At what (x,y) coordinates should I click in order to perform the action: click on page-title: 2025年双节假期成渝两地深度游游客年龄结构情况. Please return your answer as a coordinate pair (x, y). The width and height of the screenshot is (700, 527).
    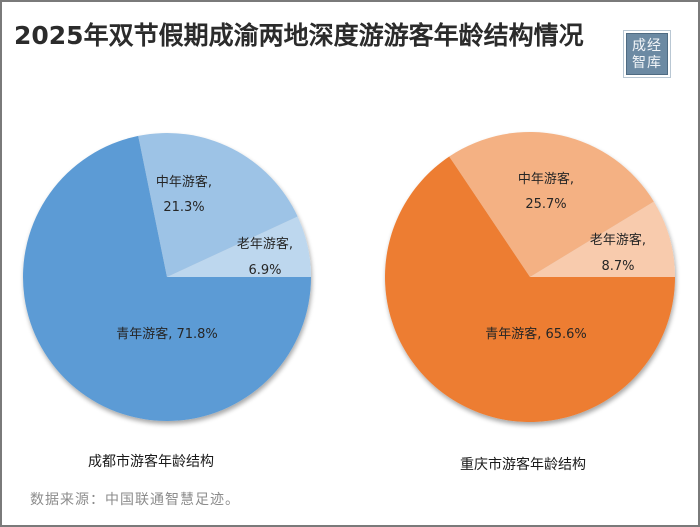
    Looking at the image, I should click on (299, 35).